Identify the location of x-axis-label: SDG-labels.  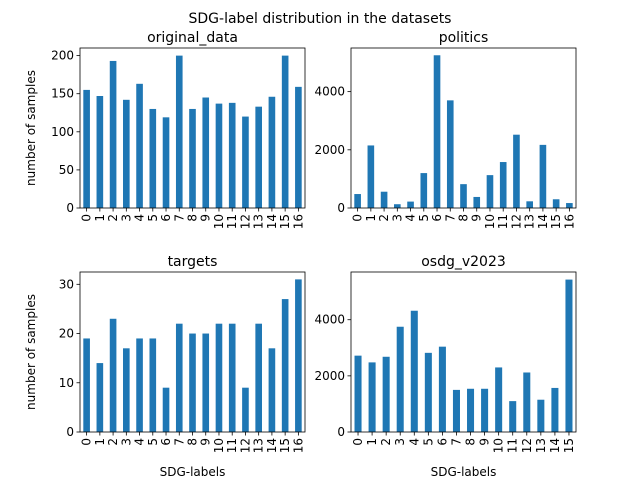
(464, 472).